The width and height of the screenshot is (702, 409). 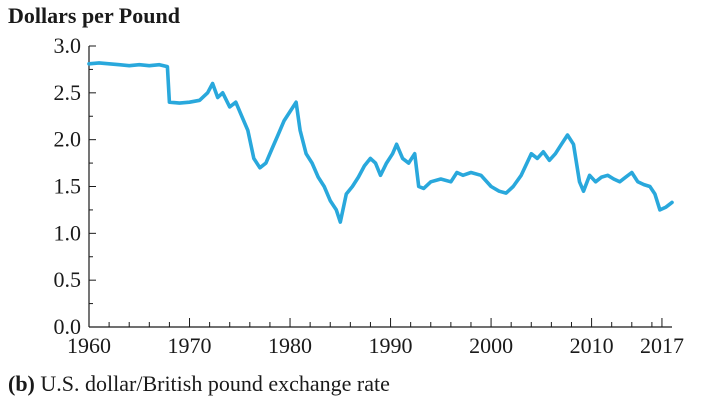 I want to click on caption-text: U.S. dollar/British pound exchange rate, so click(x=215, y=383).